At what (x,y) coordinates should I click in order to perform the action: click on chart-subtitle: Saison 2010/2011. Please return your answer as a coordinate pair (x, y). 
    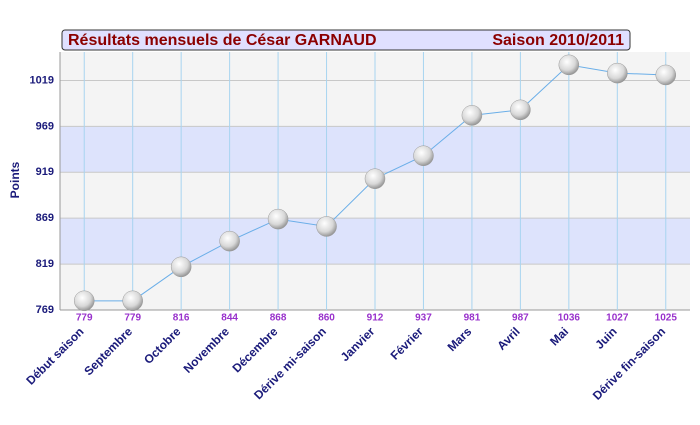
    Looking at the image, I should click on (558, 40).